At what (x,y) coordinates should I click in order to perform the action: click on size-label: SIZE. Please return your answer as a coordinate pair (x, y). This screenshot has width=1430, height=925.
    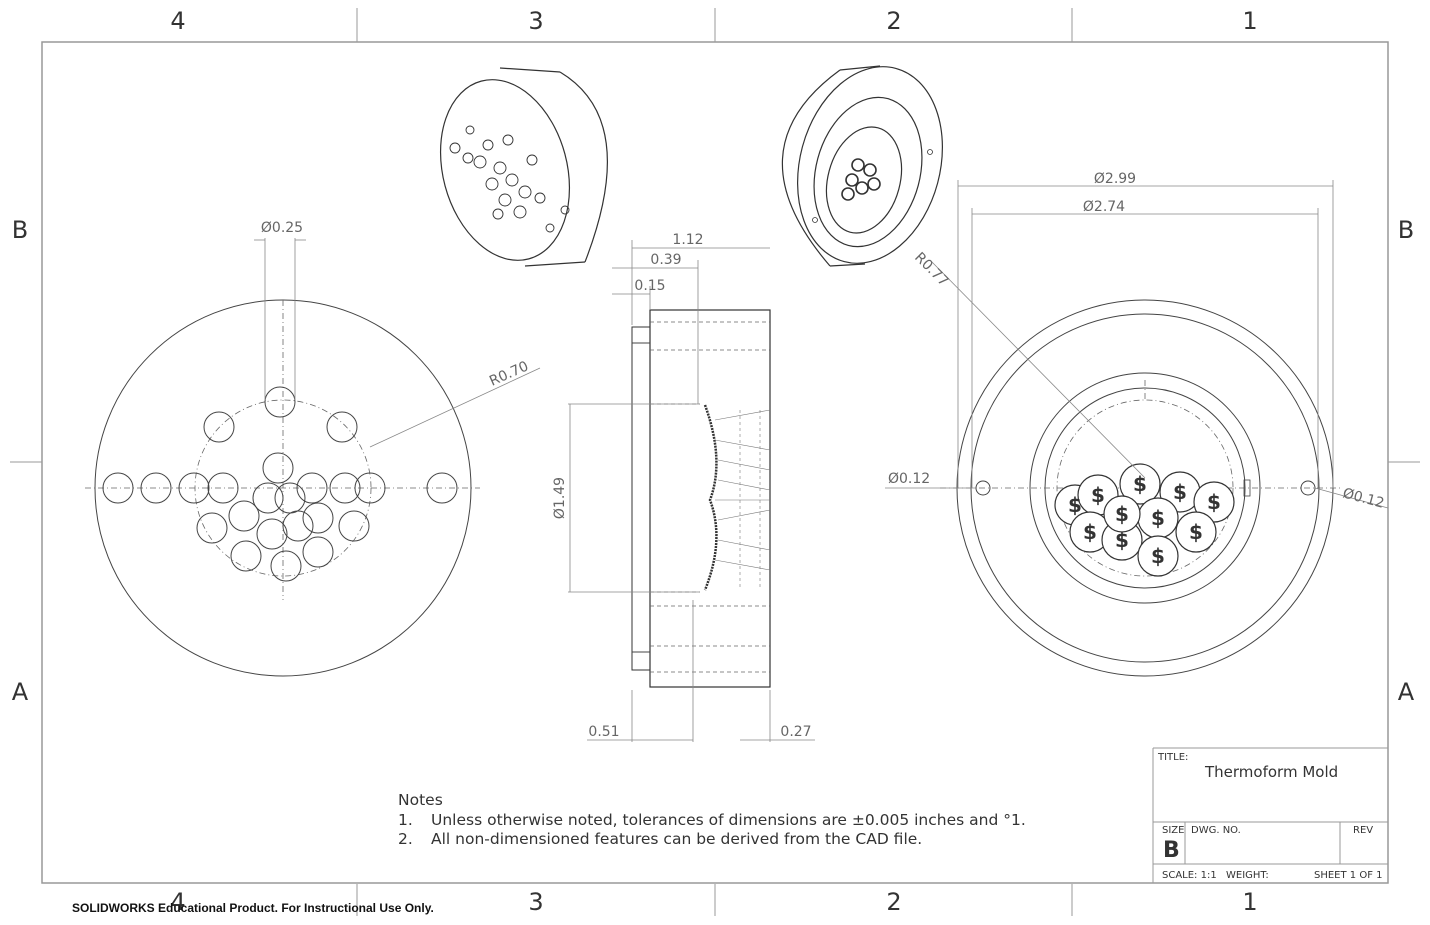
    Looking at the image, I should click on (1173, 830).